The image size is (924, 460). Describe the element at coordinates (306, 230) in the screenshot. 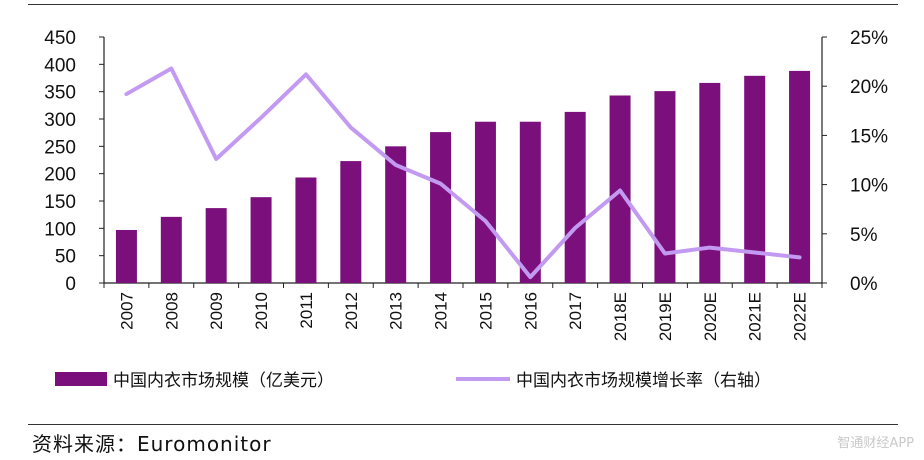

I see `bar-2011` at that location.